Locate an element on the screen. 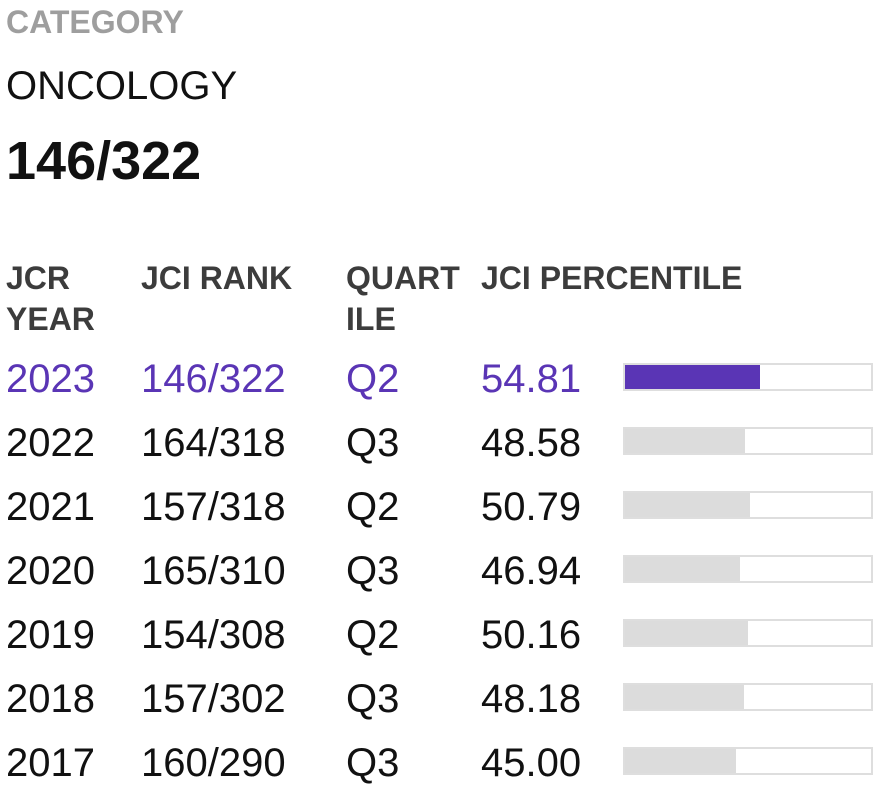  row-year: 2022 is located at coordinates (50, 443).